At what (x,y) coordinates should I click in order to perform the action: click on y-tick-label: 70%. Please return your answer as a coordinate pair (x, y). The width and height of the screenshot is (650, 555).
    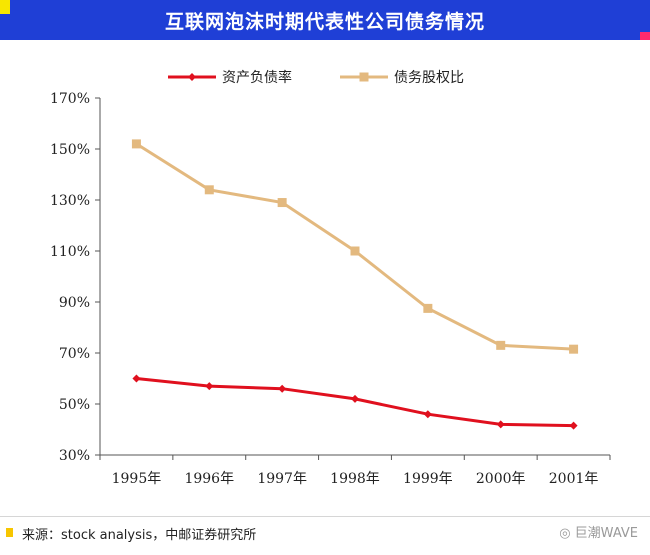
    Looking at the image, I should click on (74, 354).